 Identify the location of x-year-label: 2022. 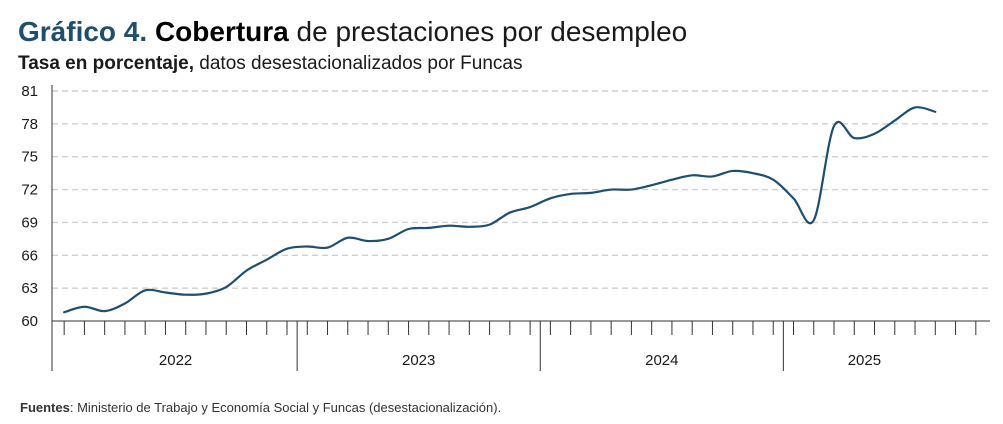
(175, 360).